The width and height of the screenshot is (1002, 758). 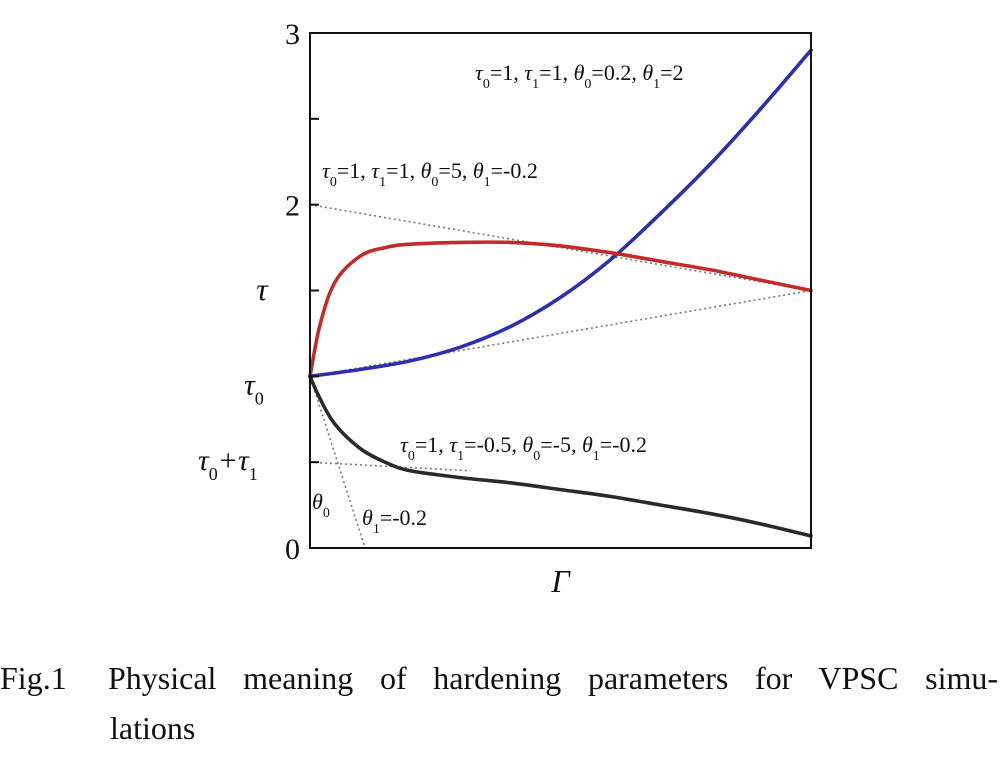 What do you see at coordinates (321, 505) in the screenshot?
I see `theta0-label: θ0` at bounding box center [321, 505].